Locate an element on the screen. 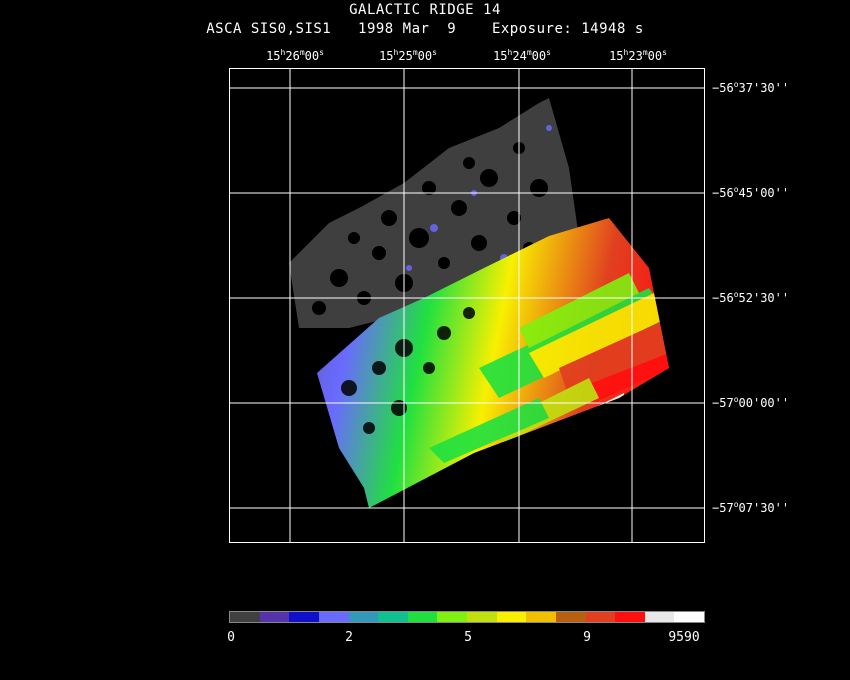  colorbar-label: 9590 is located at coordinates (684, 637).